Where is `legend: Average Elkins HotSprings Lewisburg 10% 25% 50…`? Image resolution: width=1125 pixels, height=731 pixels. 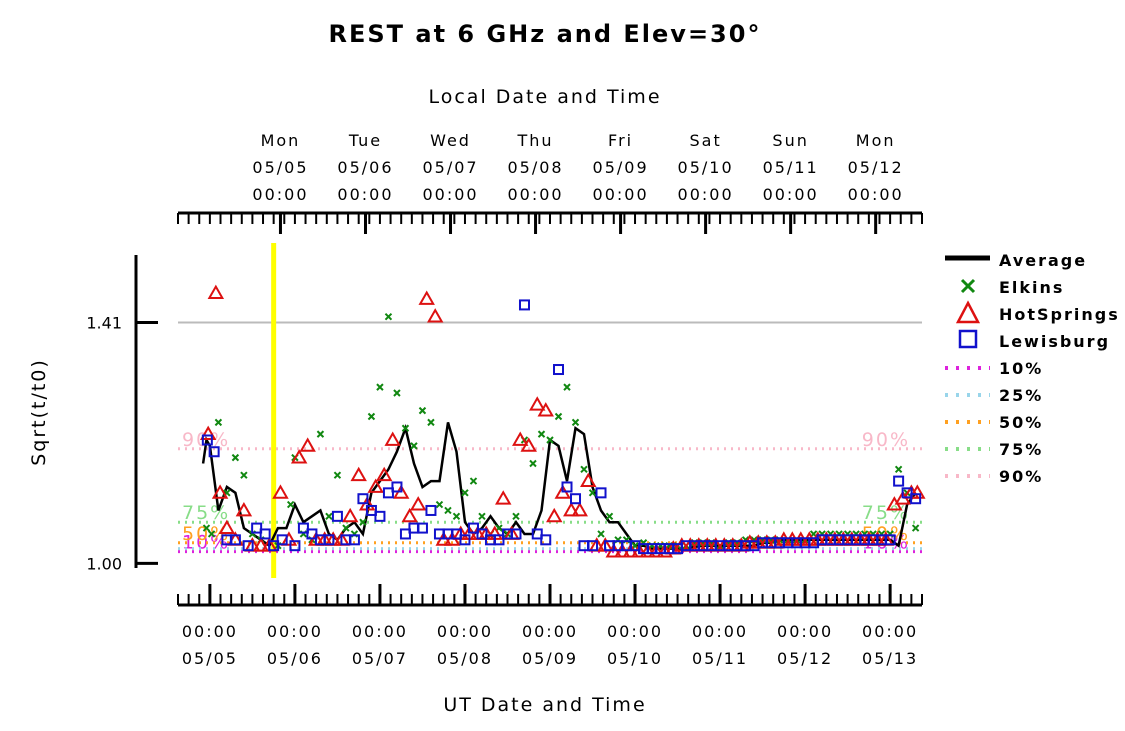
legend: Average Elkins HotSprings Lewisburg 10% 25% 50… is located at coordinates (1031, 368).